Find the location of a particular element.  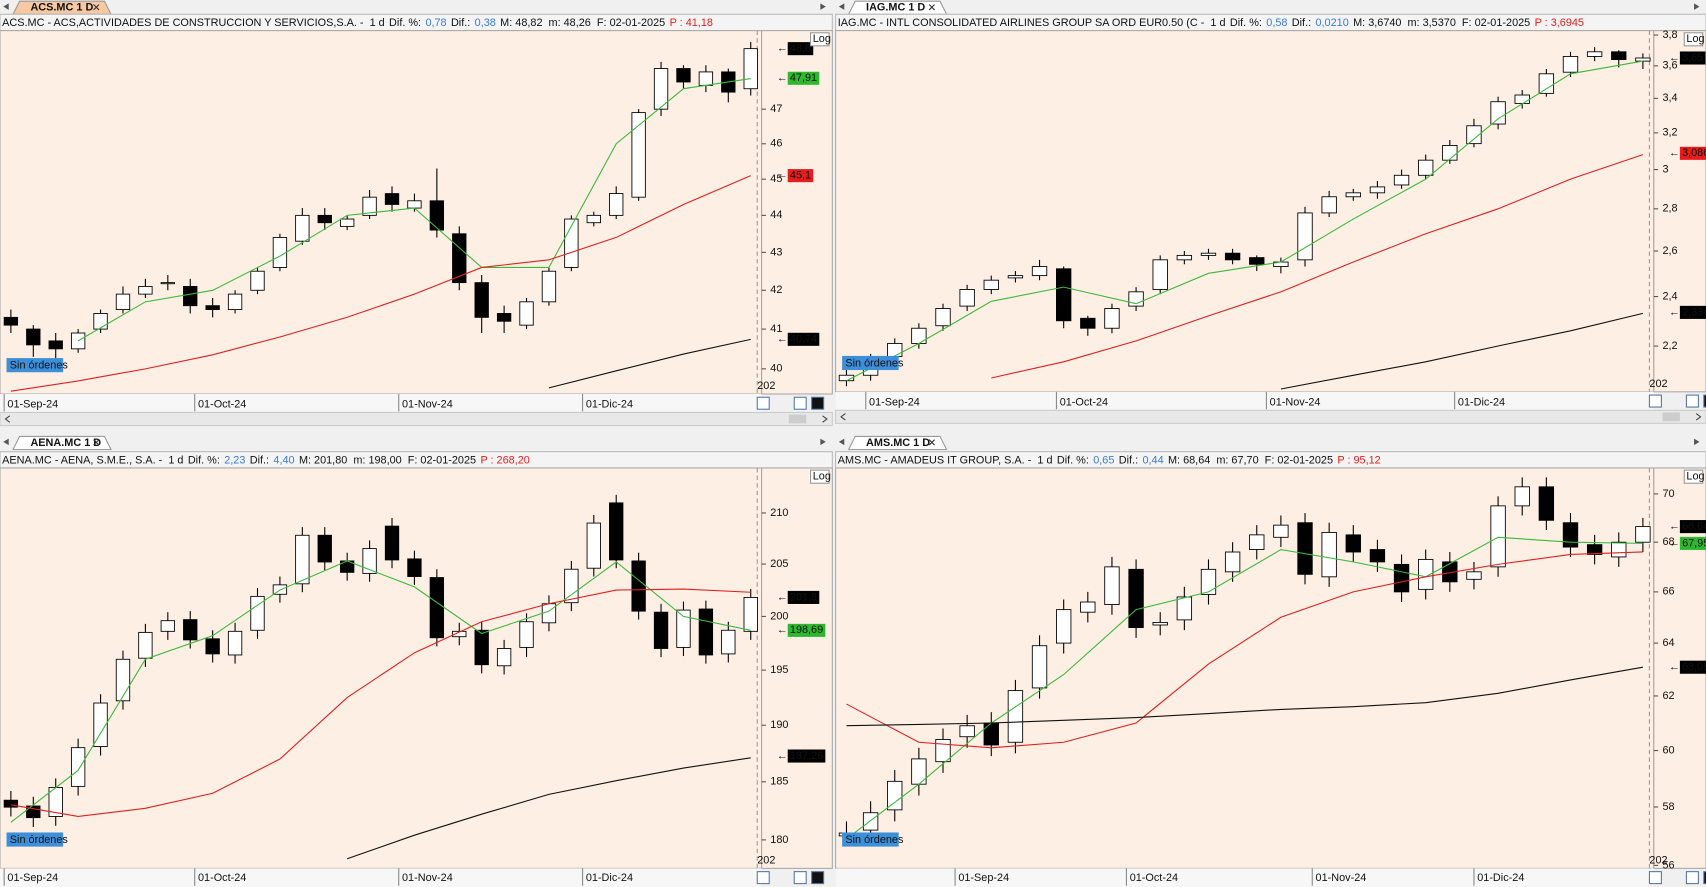

y-tick-label: 3,6 is located at coordinates (1669, 66).